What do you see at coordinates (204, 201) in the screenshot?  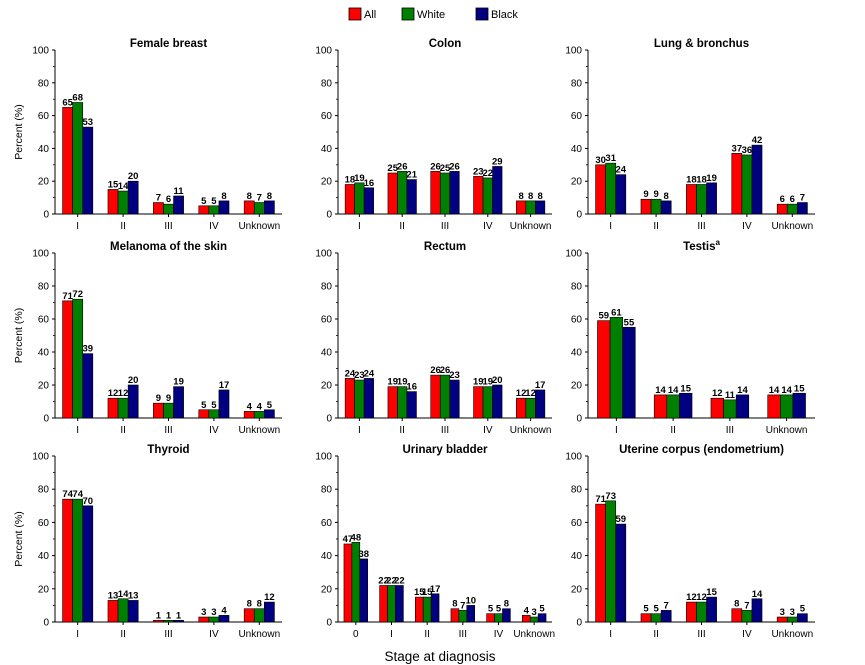 I see `value-label: 5` at bounding box center [204, 201].